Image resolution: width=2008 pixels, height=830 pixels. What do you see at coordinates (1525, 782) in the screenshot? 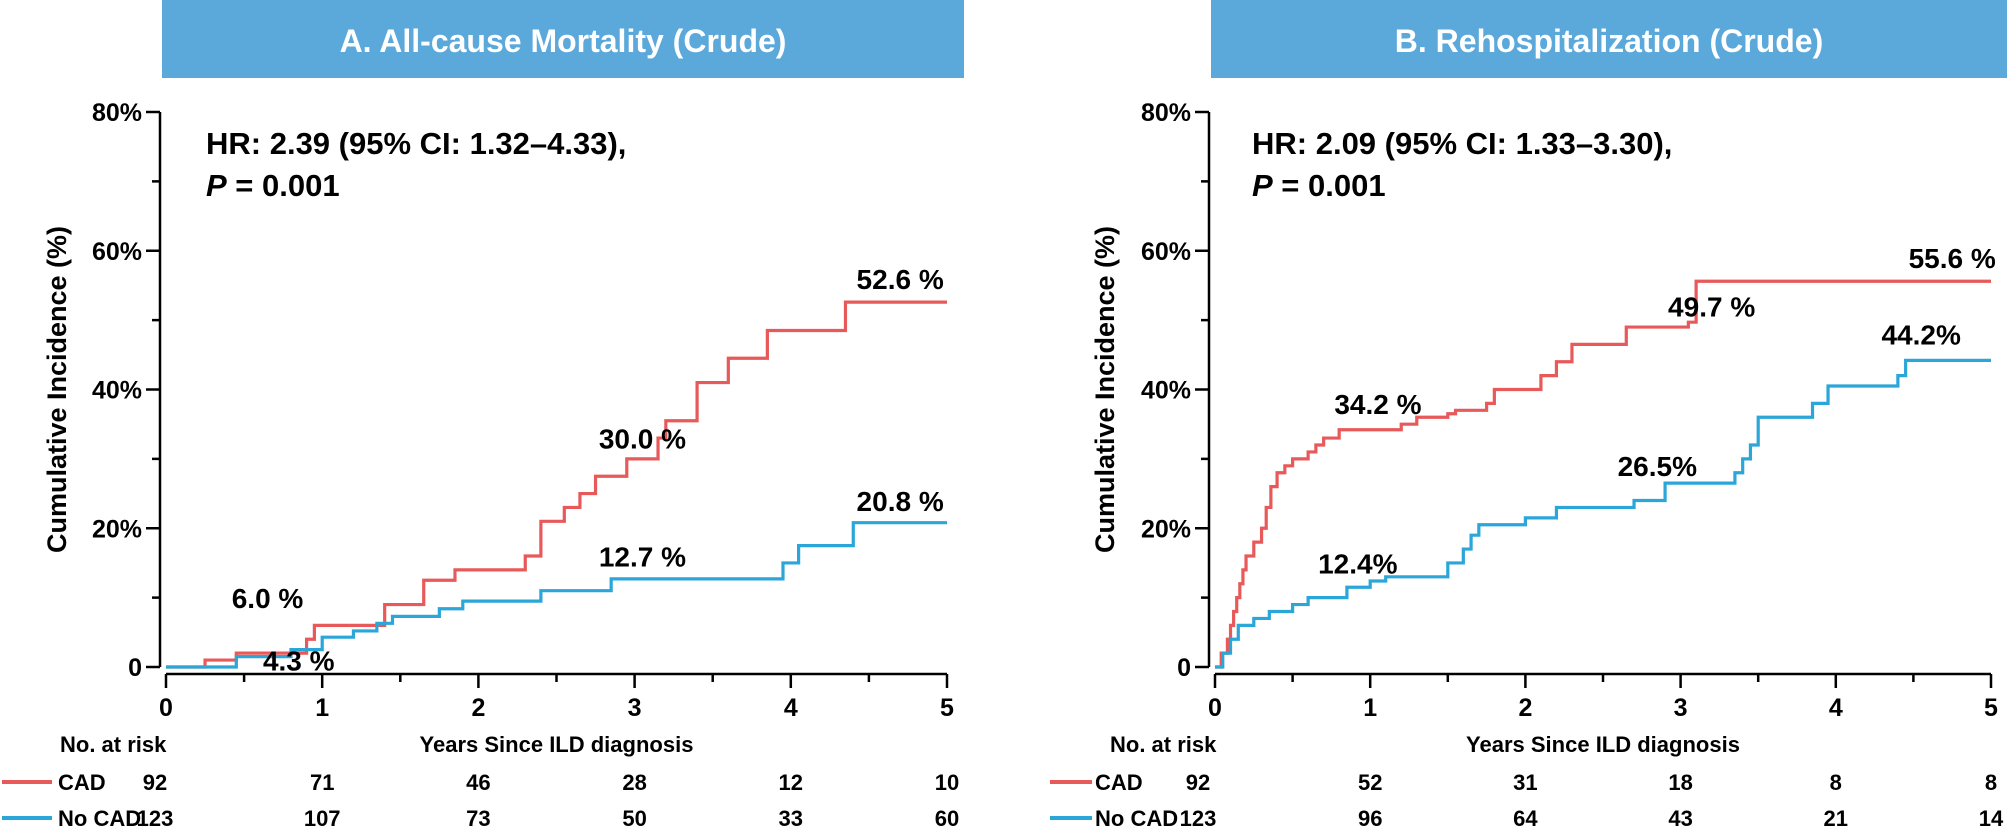
I see `risk-count: 31` at bounding box center [1525, 782].